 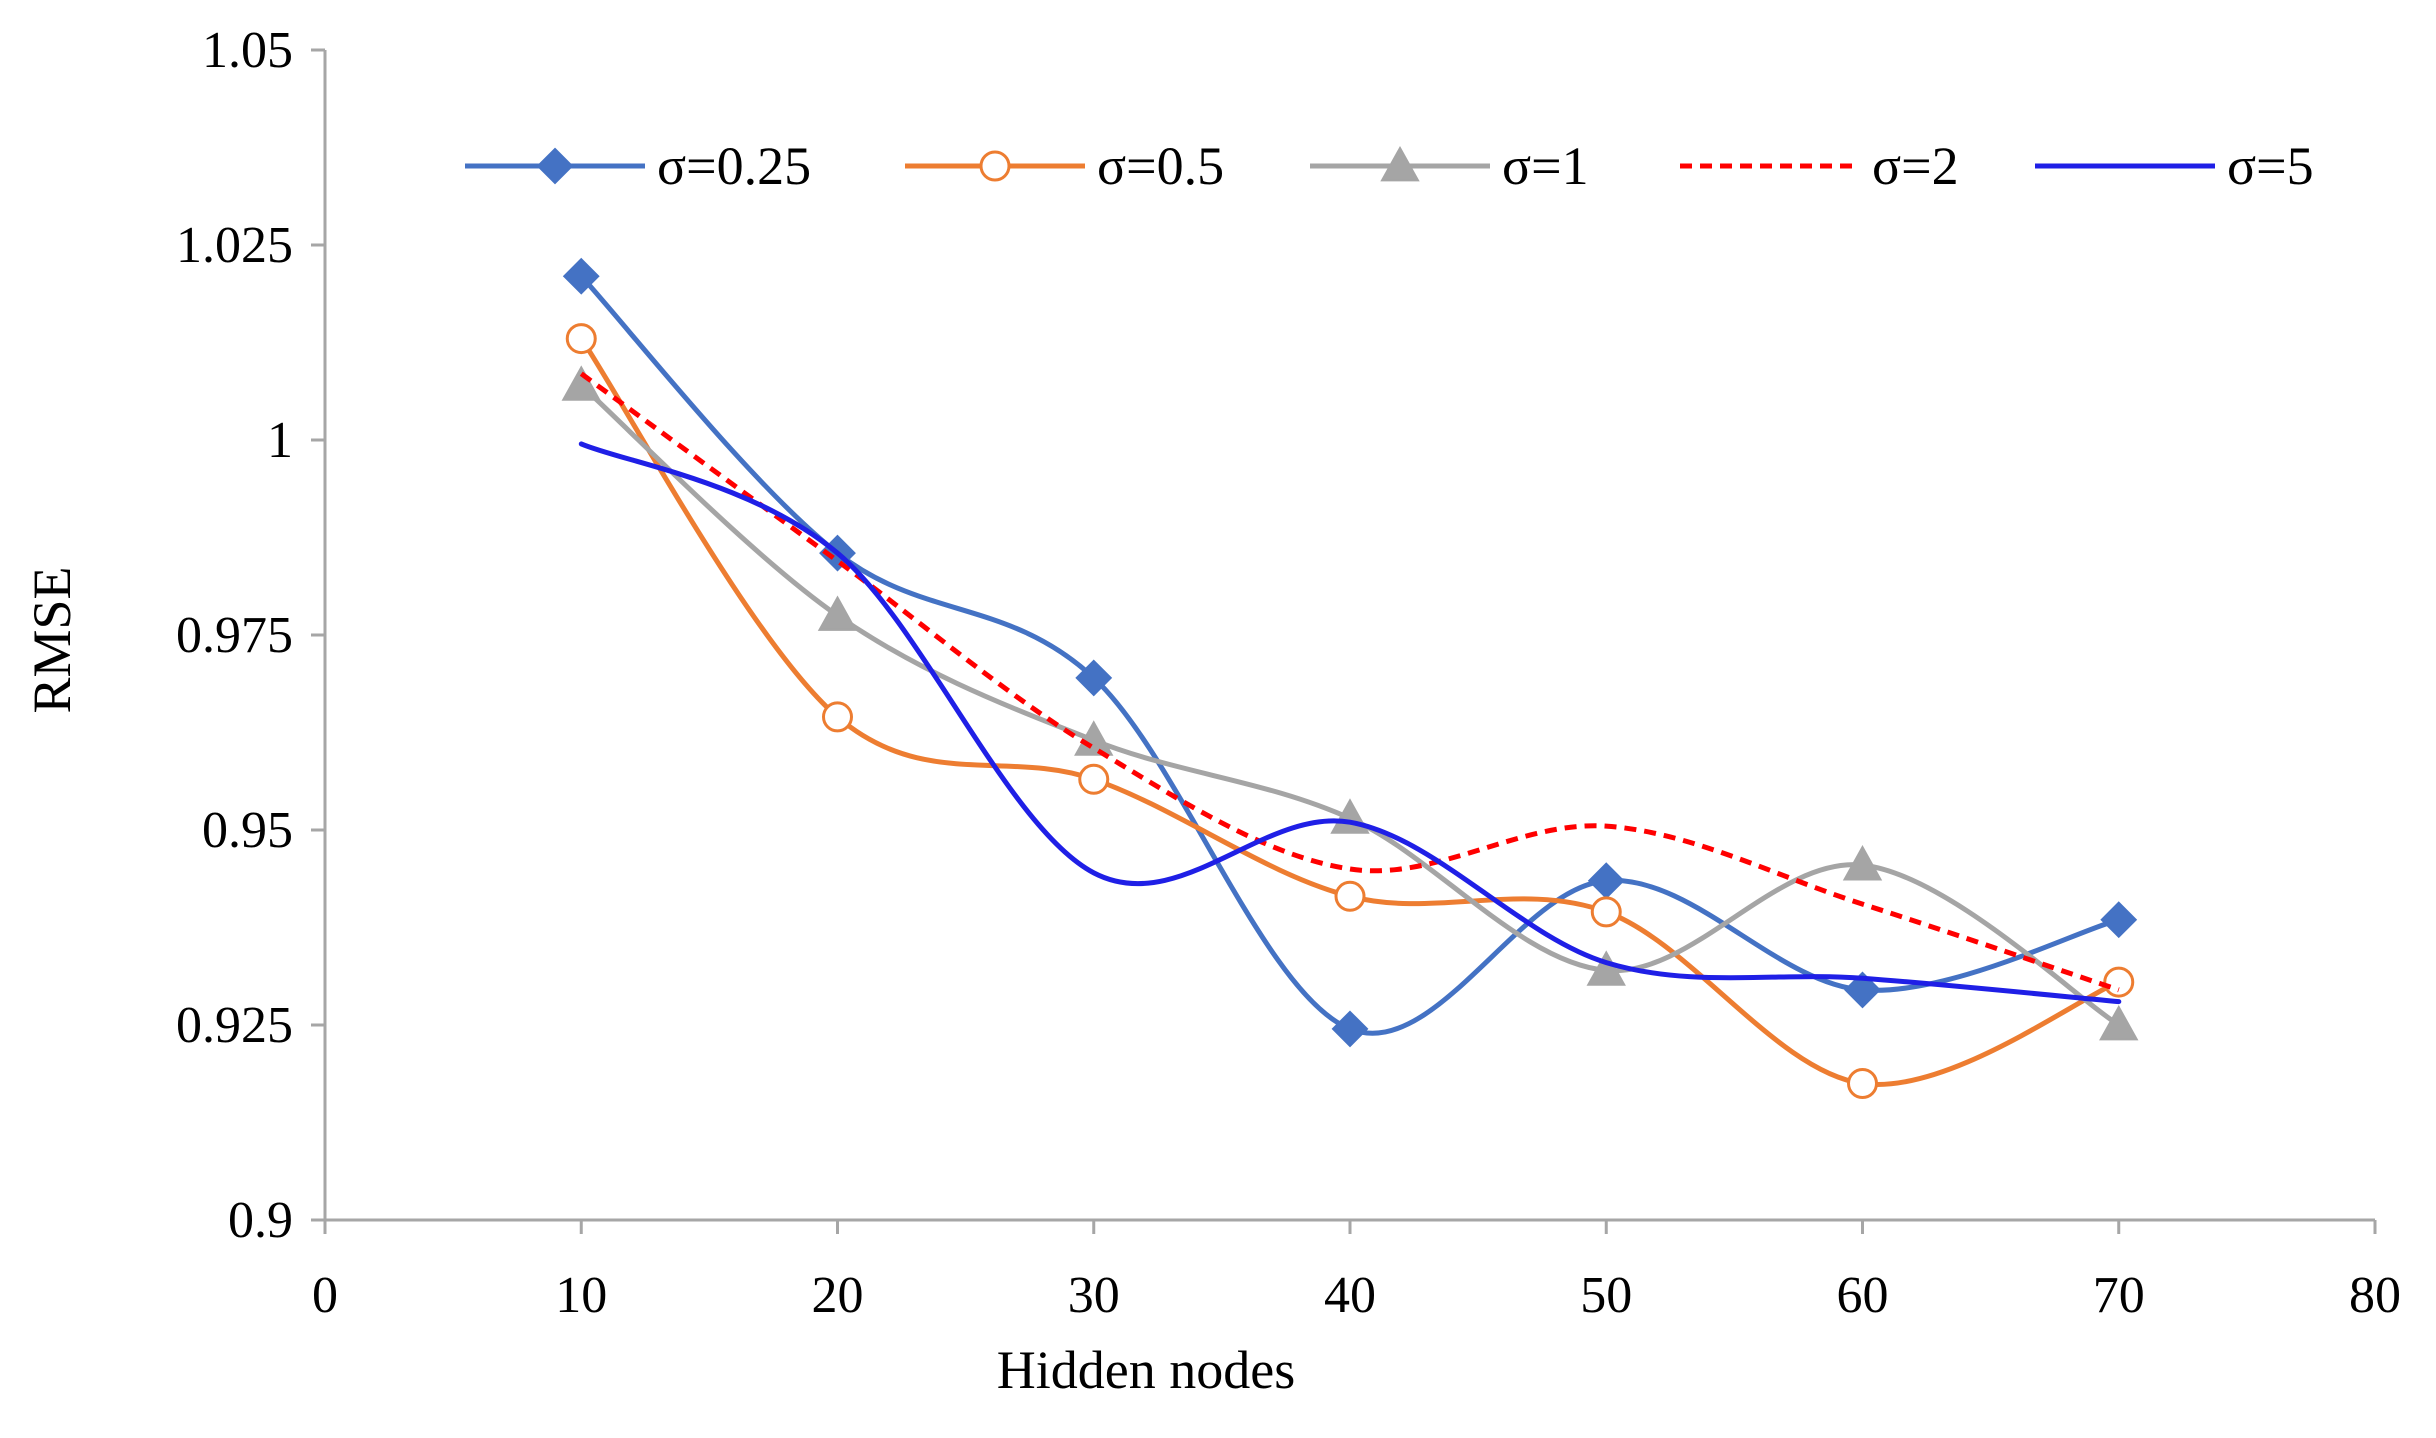 I want to click on x-tick-label: 0, so click(x=325, y=1295).